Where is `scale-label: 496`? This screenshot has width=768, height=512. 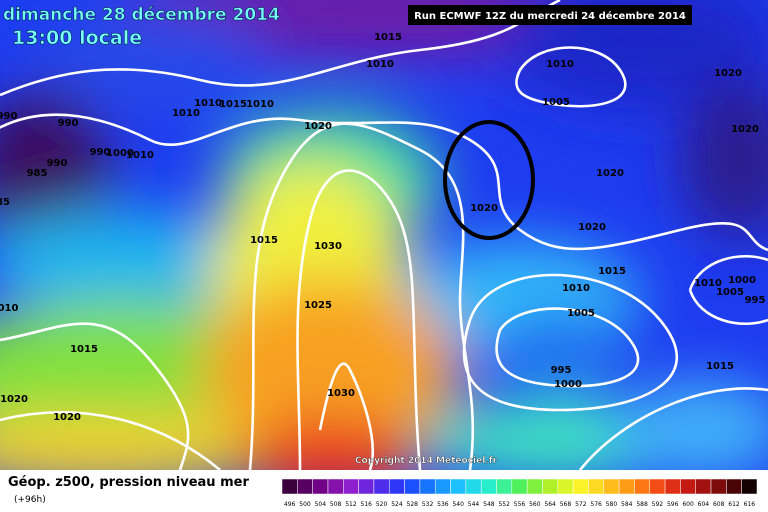
scale-label: 496 is located at coordinates (290, 504).